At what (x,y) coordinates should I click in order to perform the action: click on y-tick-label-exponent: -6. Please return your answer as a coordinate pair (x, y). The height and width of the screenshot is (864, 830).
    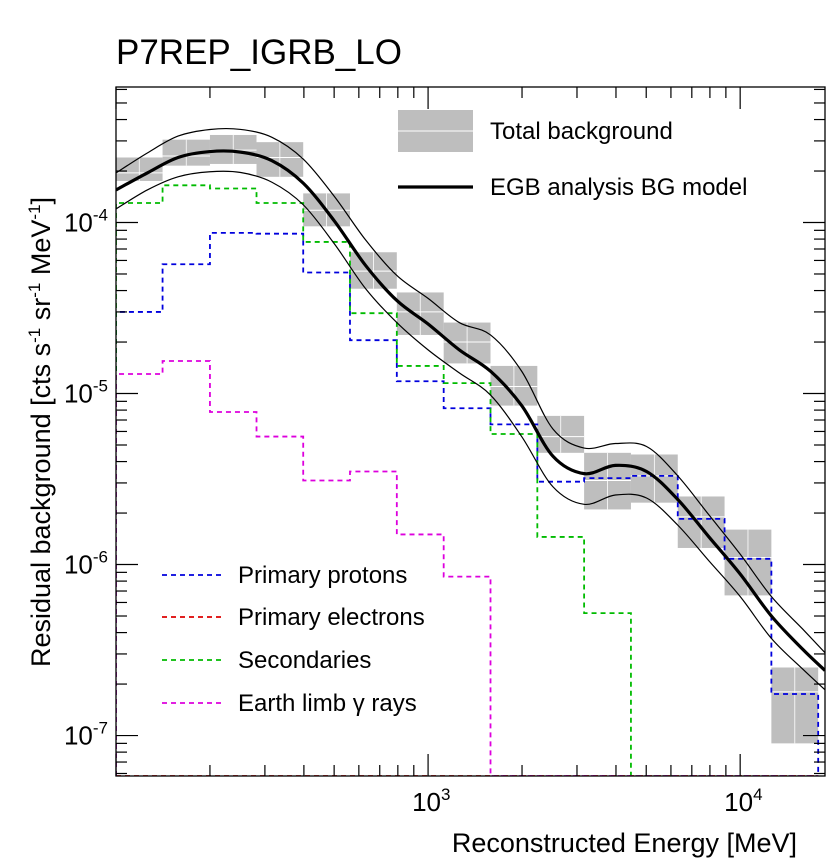
    Looking at the image, I should click on (100, 557).